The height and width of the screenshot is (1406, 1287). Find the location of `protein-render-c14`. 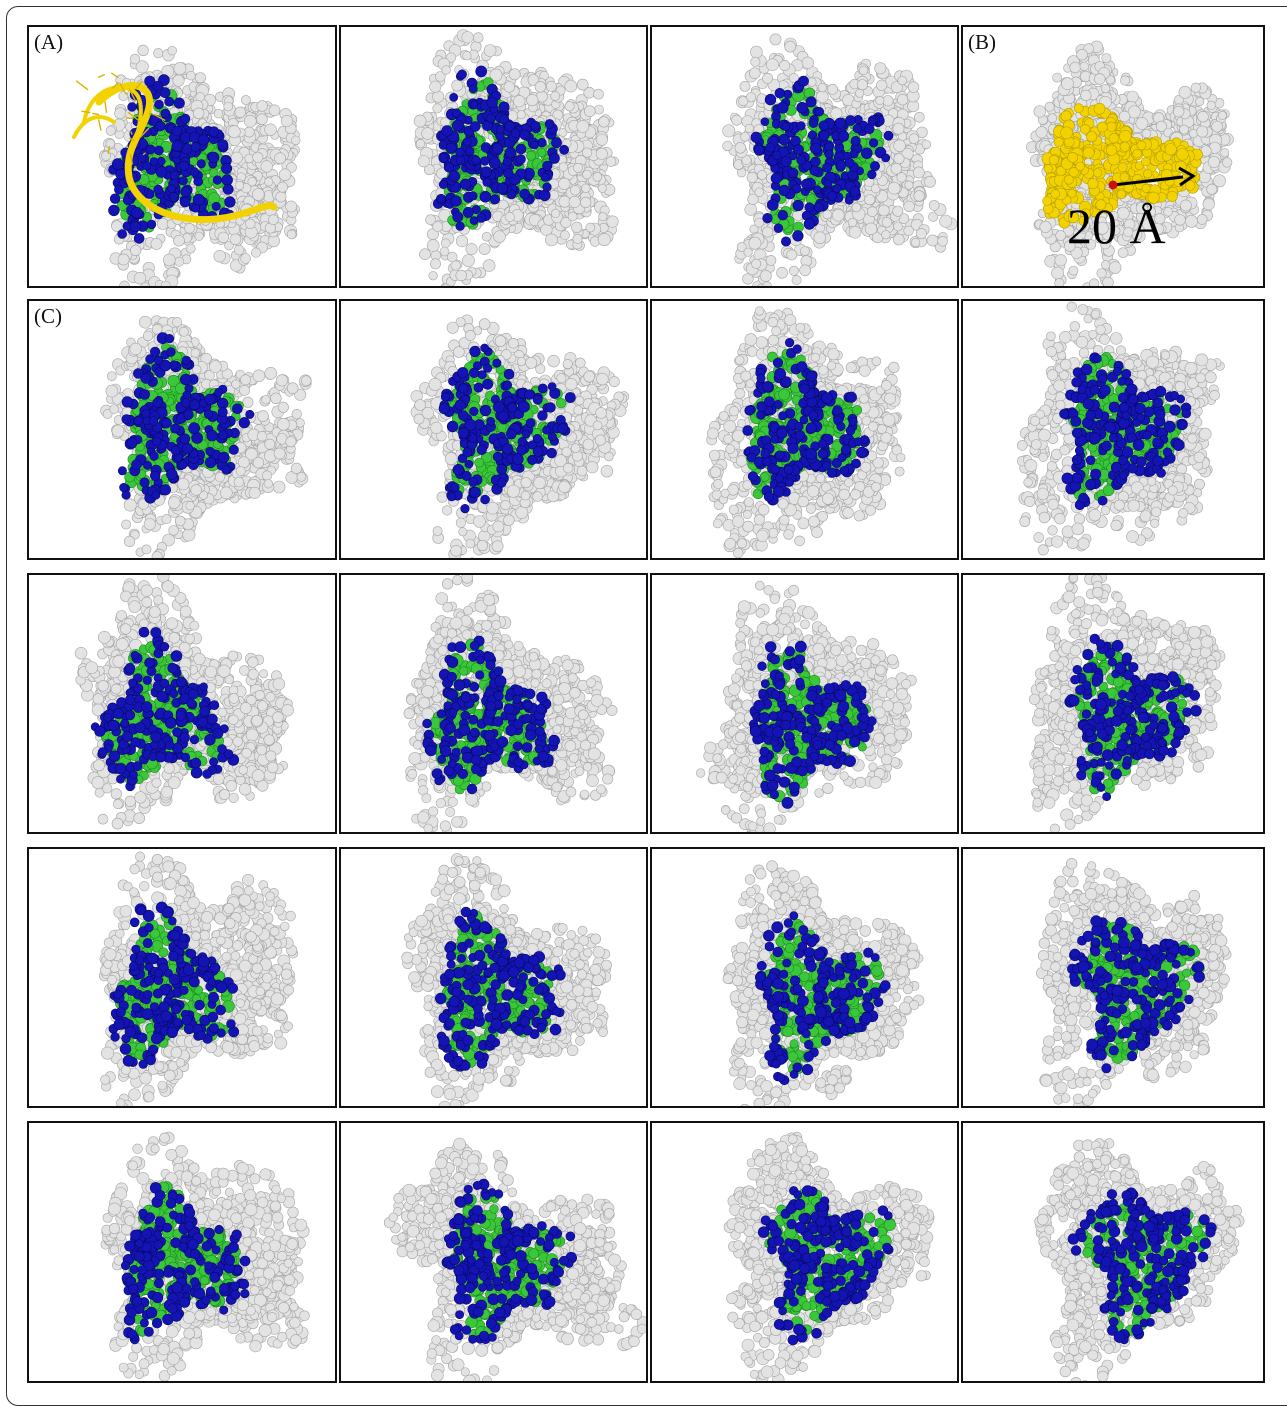

protein-render-c14 is located at coordinates (494, 1253).